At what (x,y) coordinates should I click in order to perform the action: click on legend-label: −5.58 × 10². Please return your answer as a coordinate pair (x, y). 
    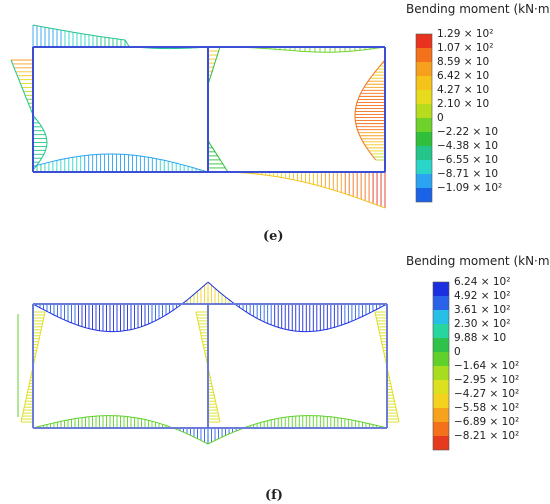
    Looking at the image, I should click on (487, 408).